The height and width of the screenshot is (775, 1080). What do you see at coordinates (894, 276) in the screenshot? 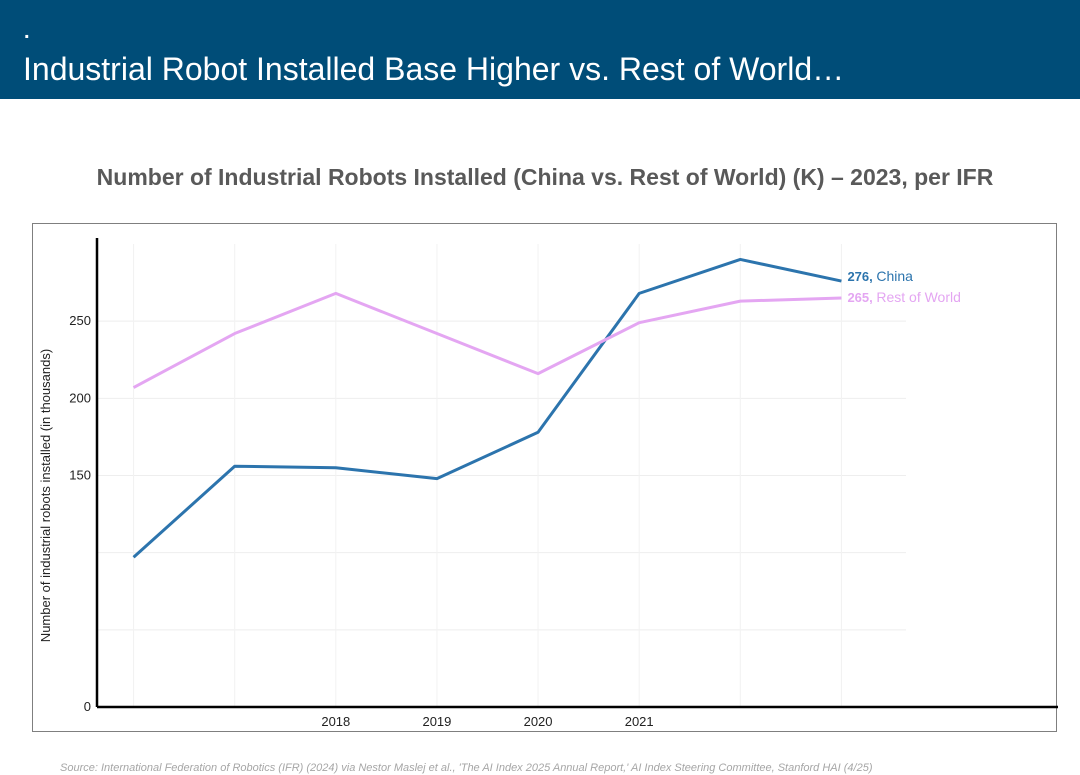
I see `series-name: China` at bounding box center [894, 276].